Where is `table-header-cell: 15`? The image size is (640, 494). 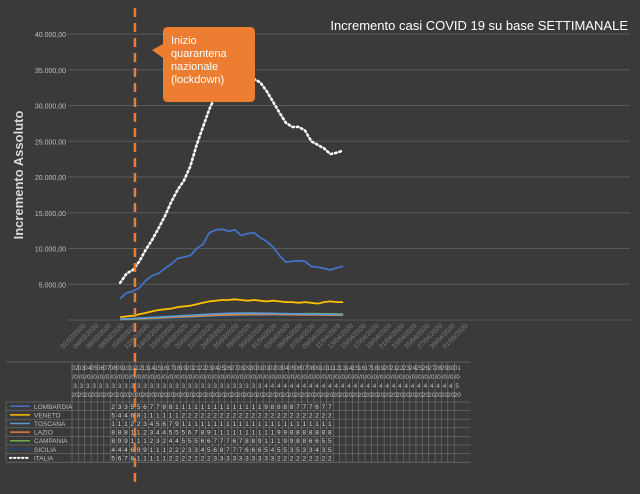 table-header-cell: 15 is located at coordinates (356, 368).